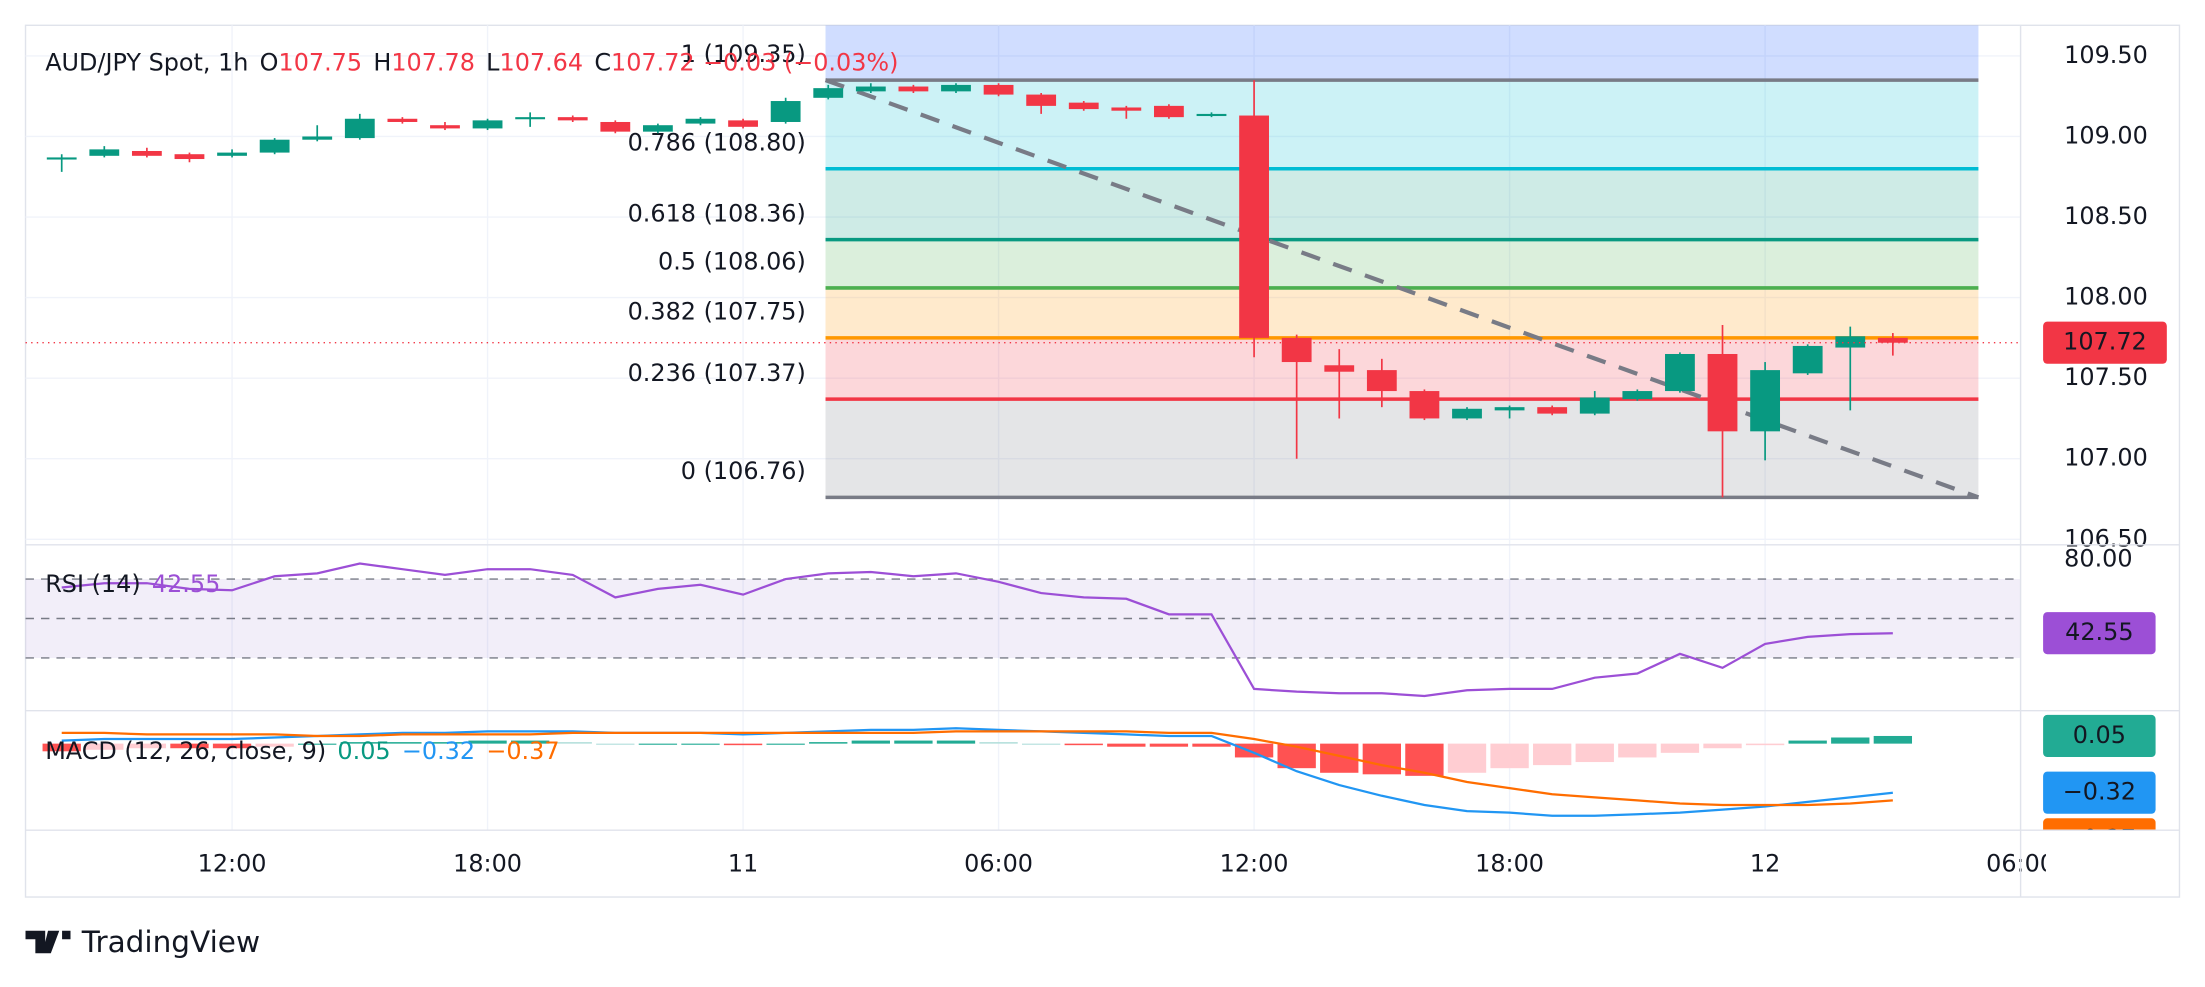 The image size is (2205, 987). I want to click on time-axis: 12:00 18:00 11 06:00 12:00 18:00 12 06:00, so click(1126, 864).